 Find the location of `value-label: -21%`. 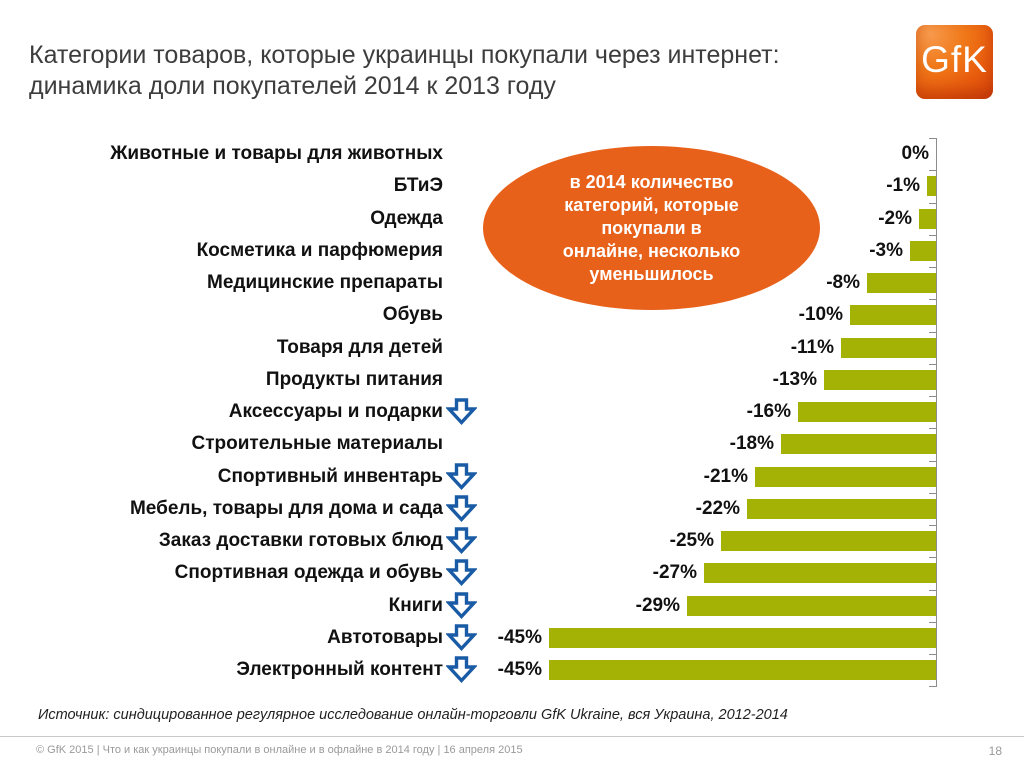

value-label: -21% is located at coordinates (725, 476).